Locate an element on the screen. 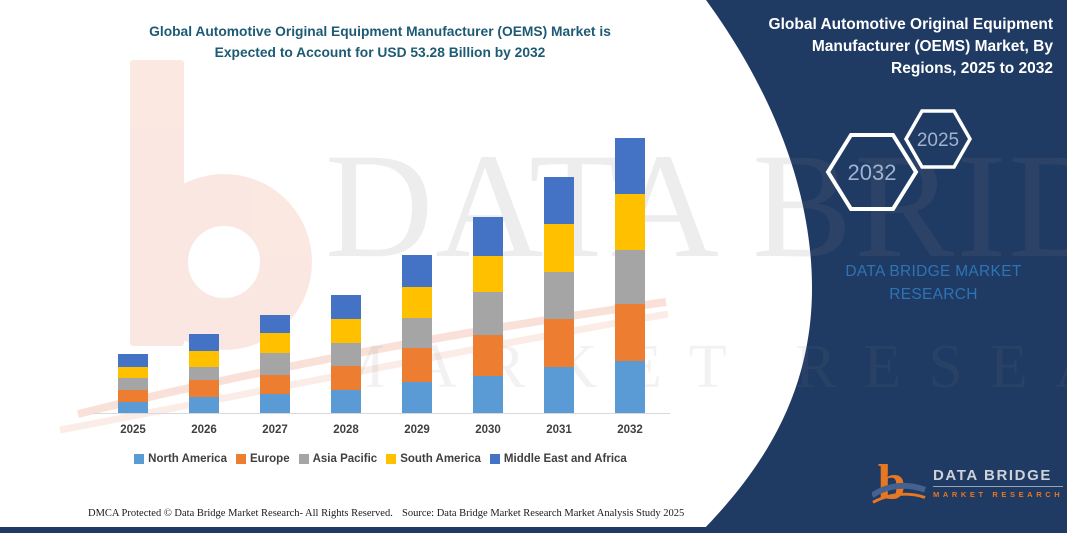 This screenshot has height=533, width=1067. bar-segment-2030-europe is located at coordinates (488, 355).